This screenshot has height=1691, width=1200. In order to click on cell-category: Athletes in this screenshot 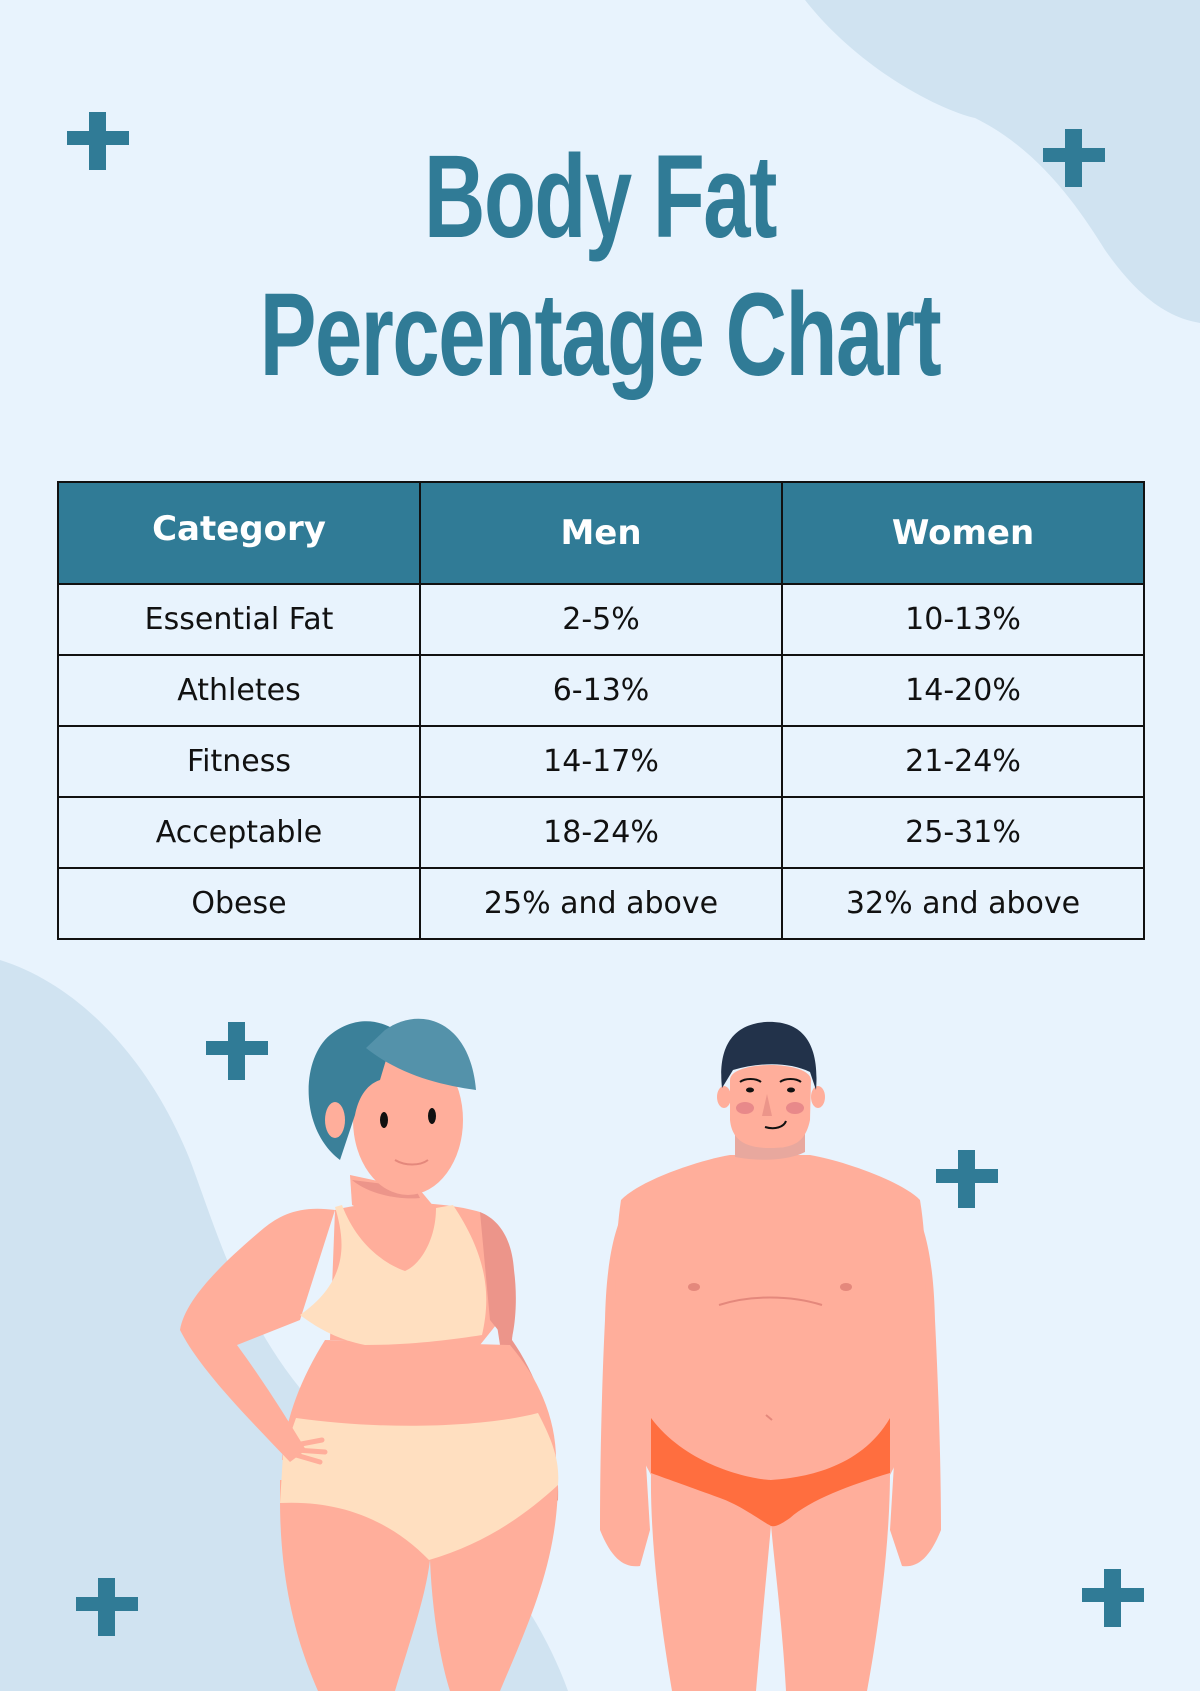, I will do `click(239, 690)`.